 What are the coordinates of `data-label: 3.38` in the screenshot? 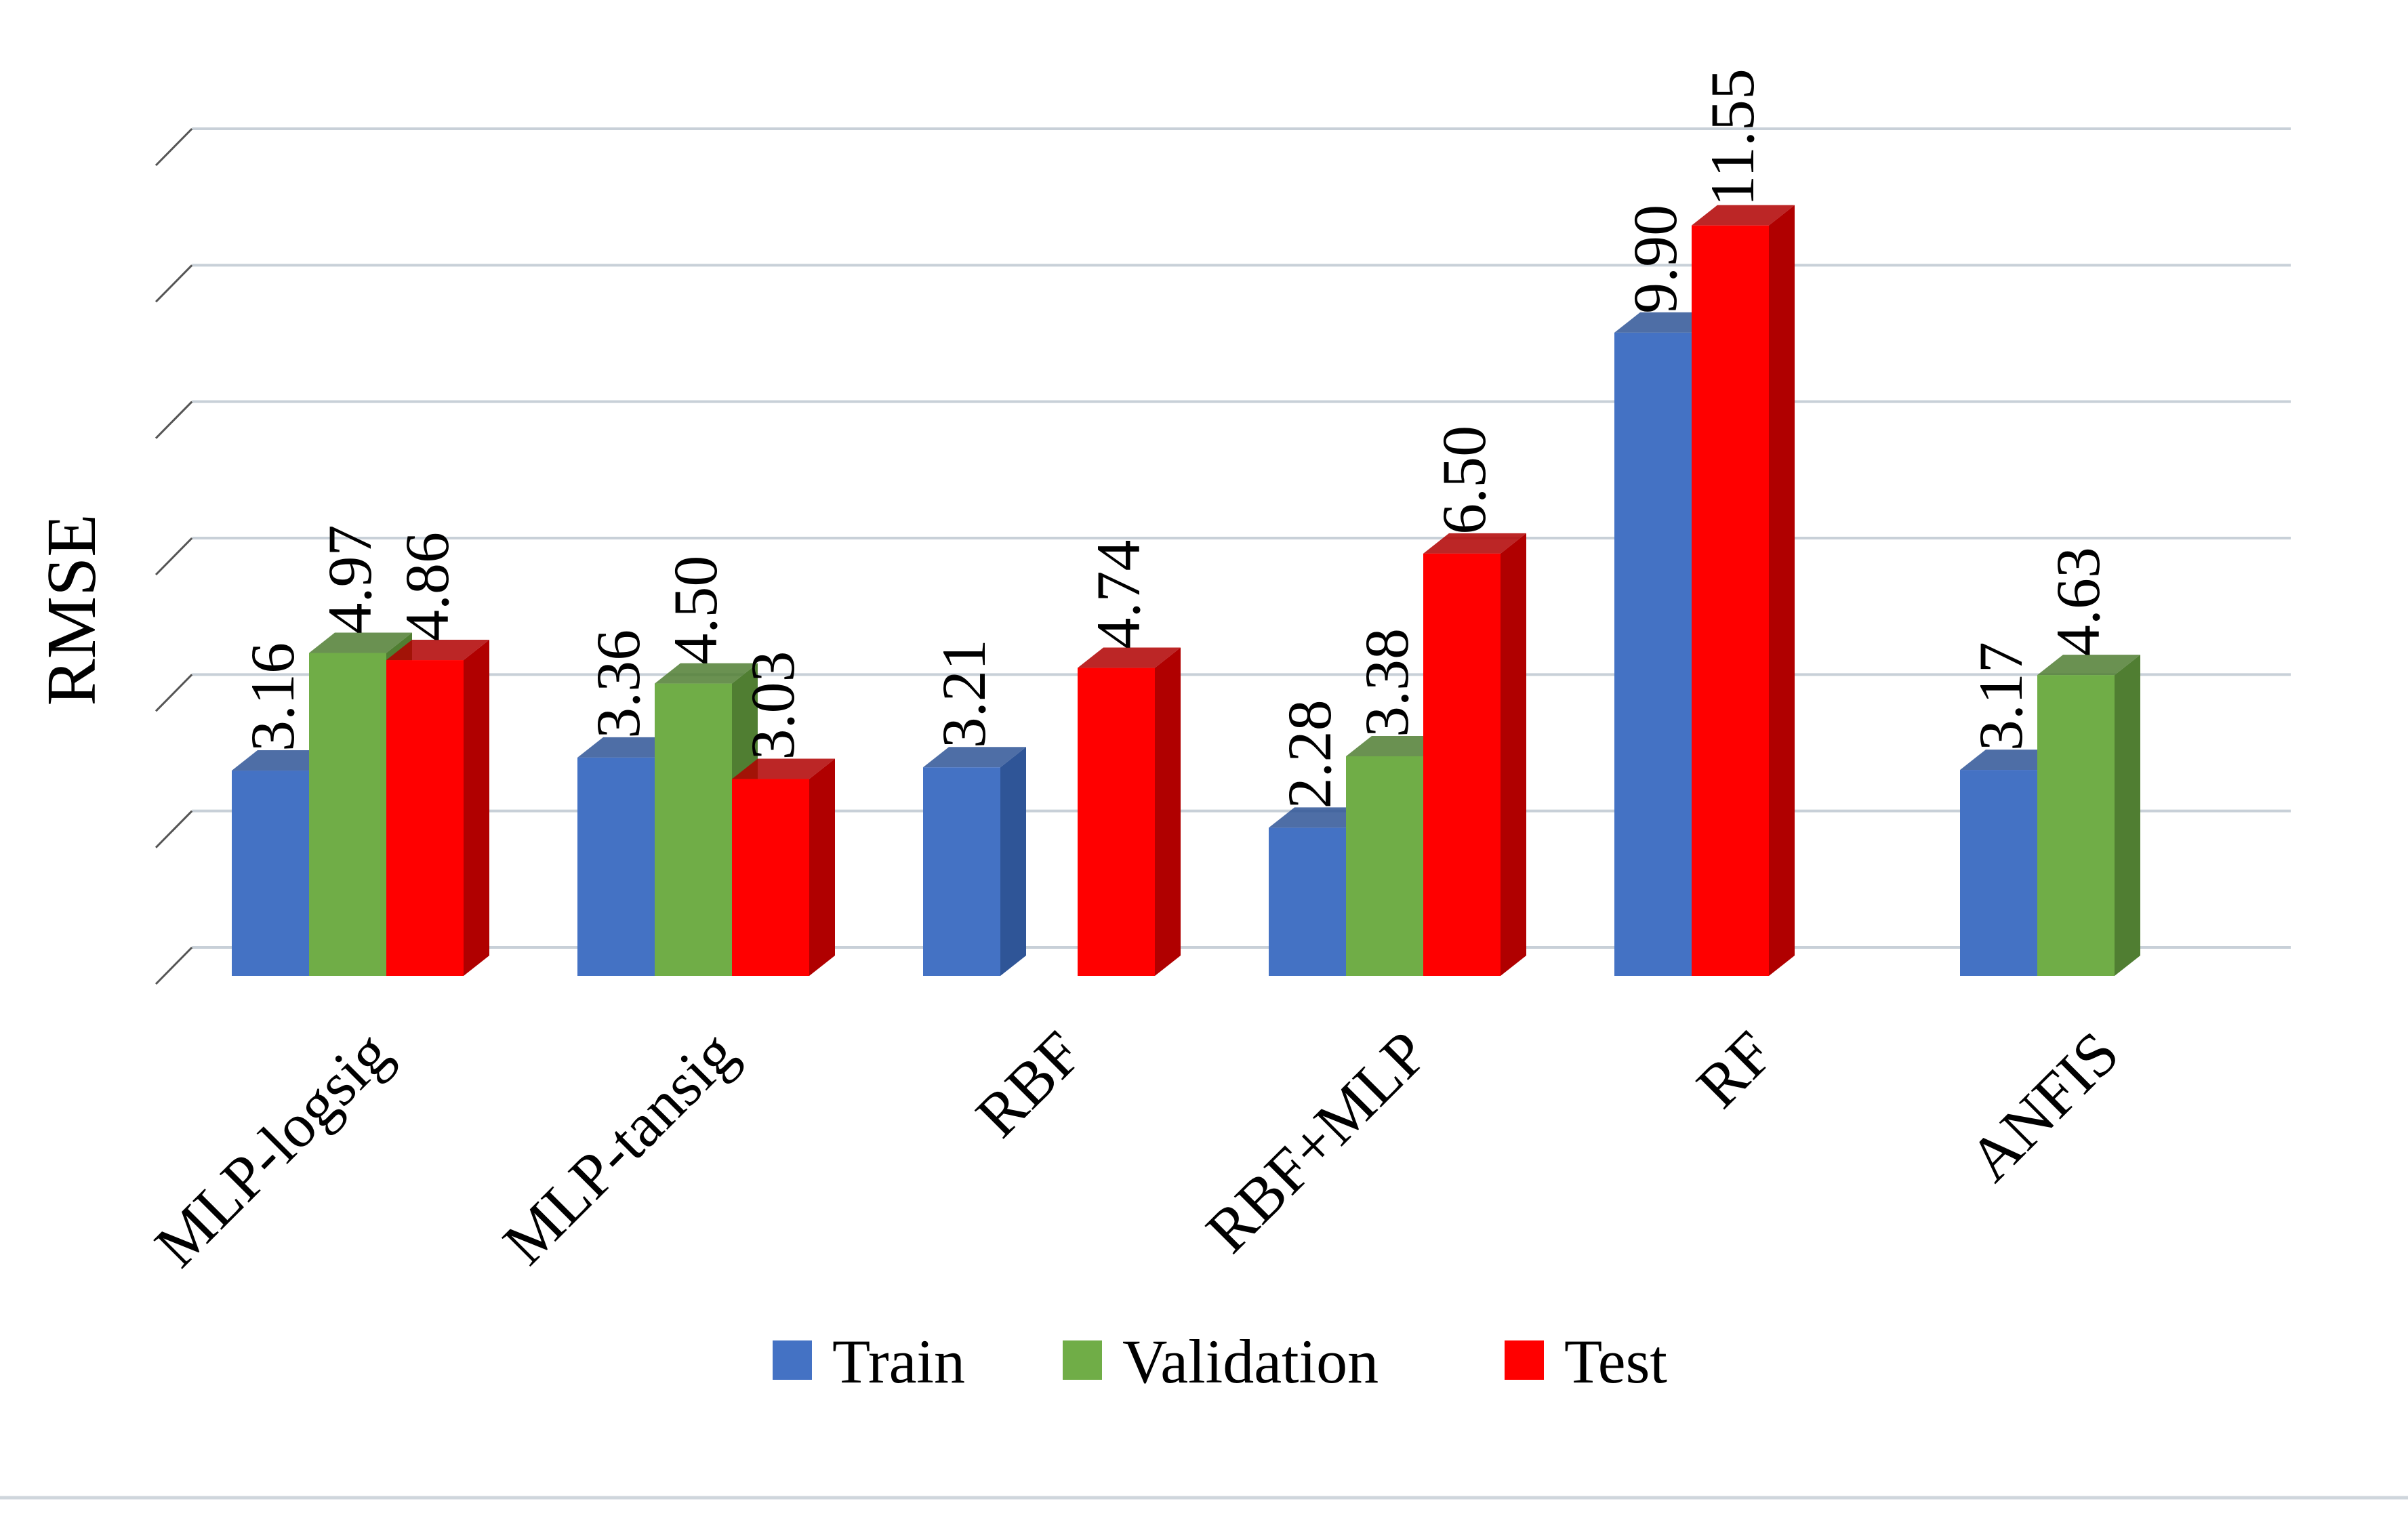 It's located at (1386, 682).